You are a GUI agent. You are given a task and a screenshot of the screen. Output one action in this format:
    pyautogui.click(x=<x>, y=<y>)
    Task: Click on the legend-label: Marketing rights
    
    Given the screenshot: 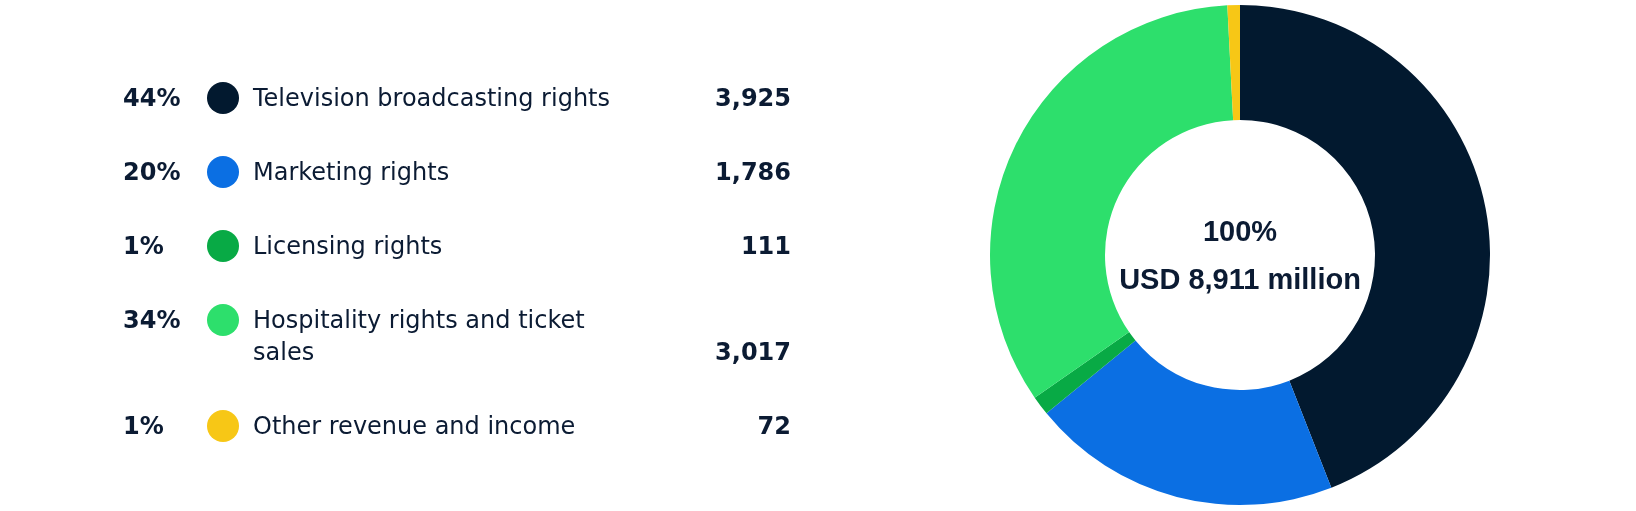 What is the action you would take?
    pyautogui.click(x=351, y=172)
    